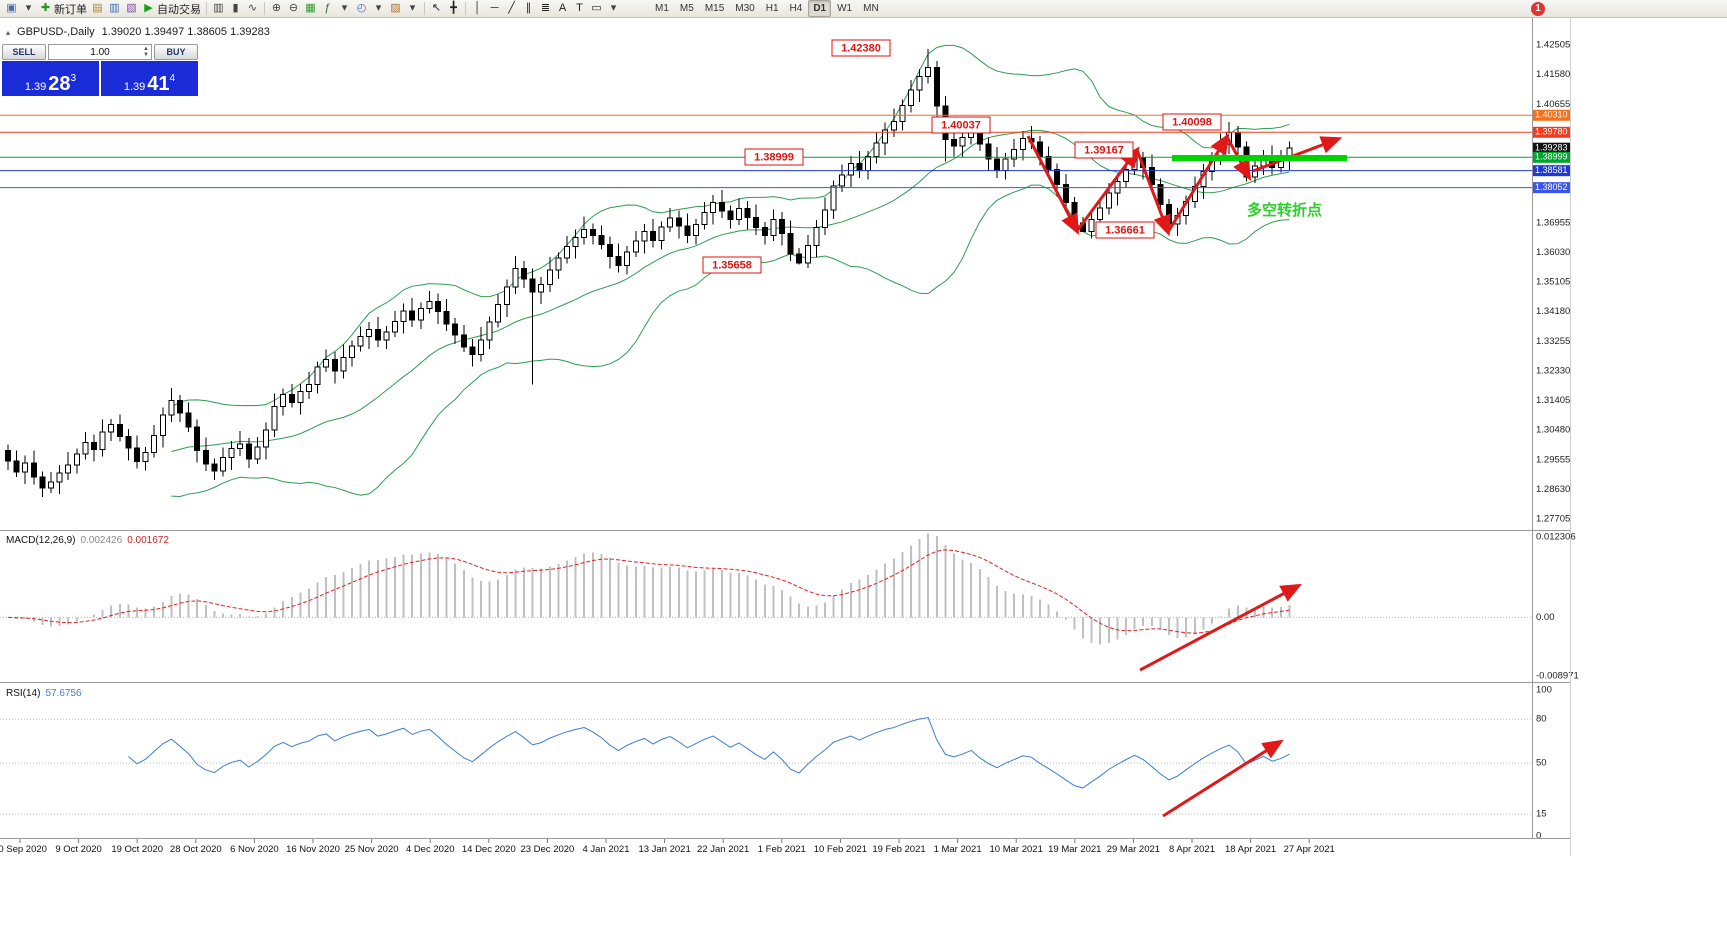  I want to click on notification-badge: 1, so click(1538, 8).